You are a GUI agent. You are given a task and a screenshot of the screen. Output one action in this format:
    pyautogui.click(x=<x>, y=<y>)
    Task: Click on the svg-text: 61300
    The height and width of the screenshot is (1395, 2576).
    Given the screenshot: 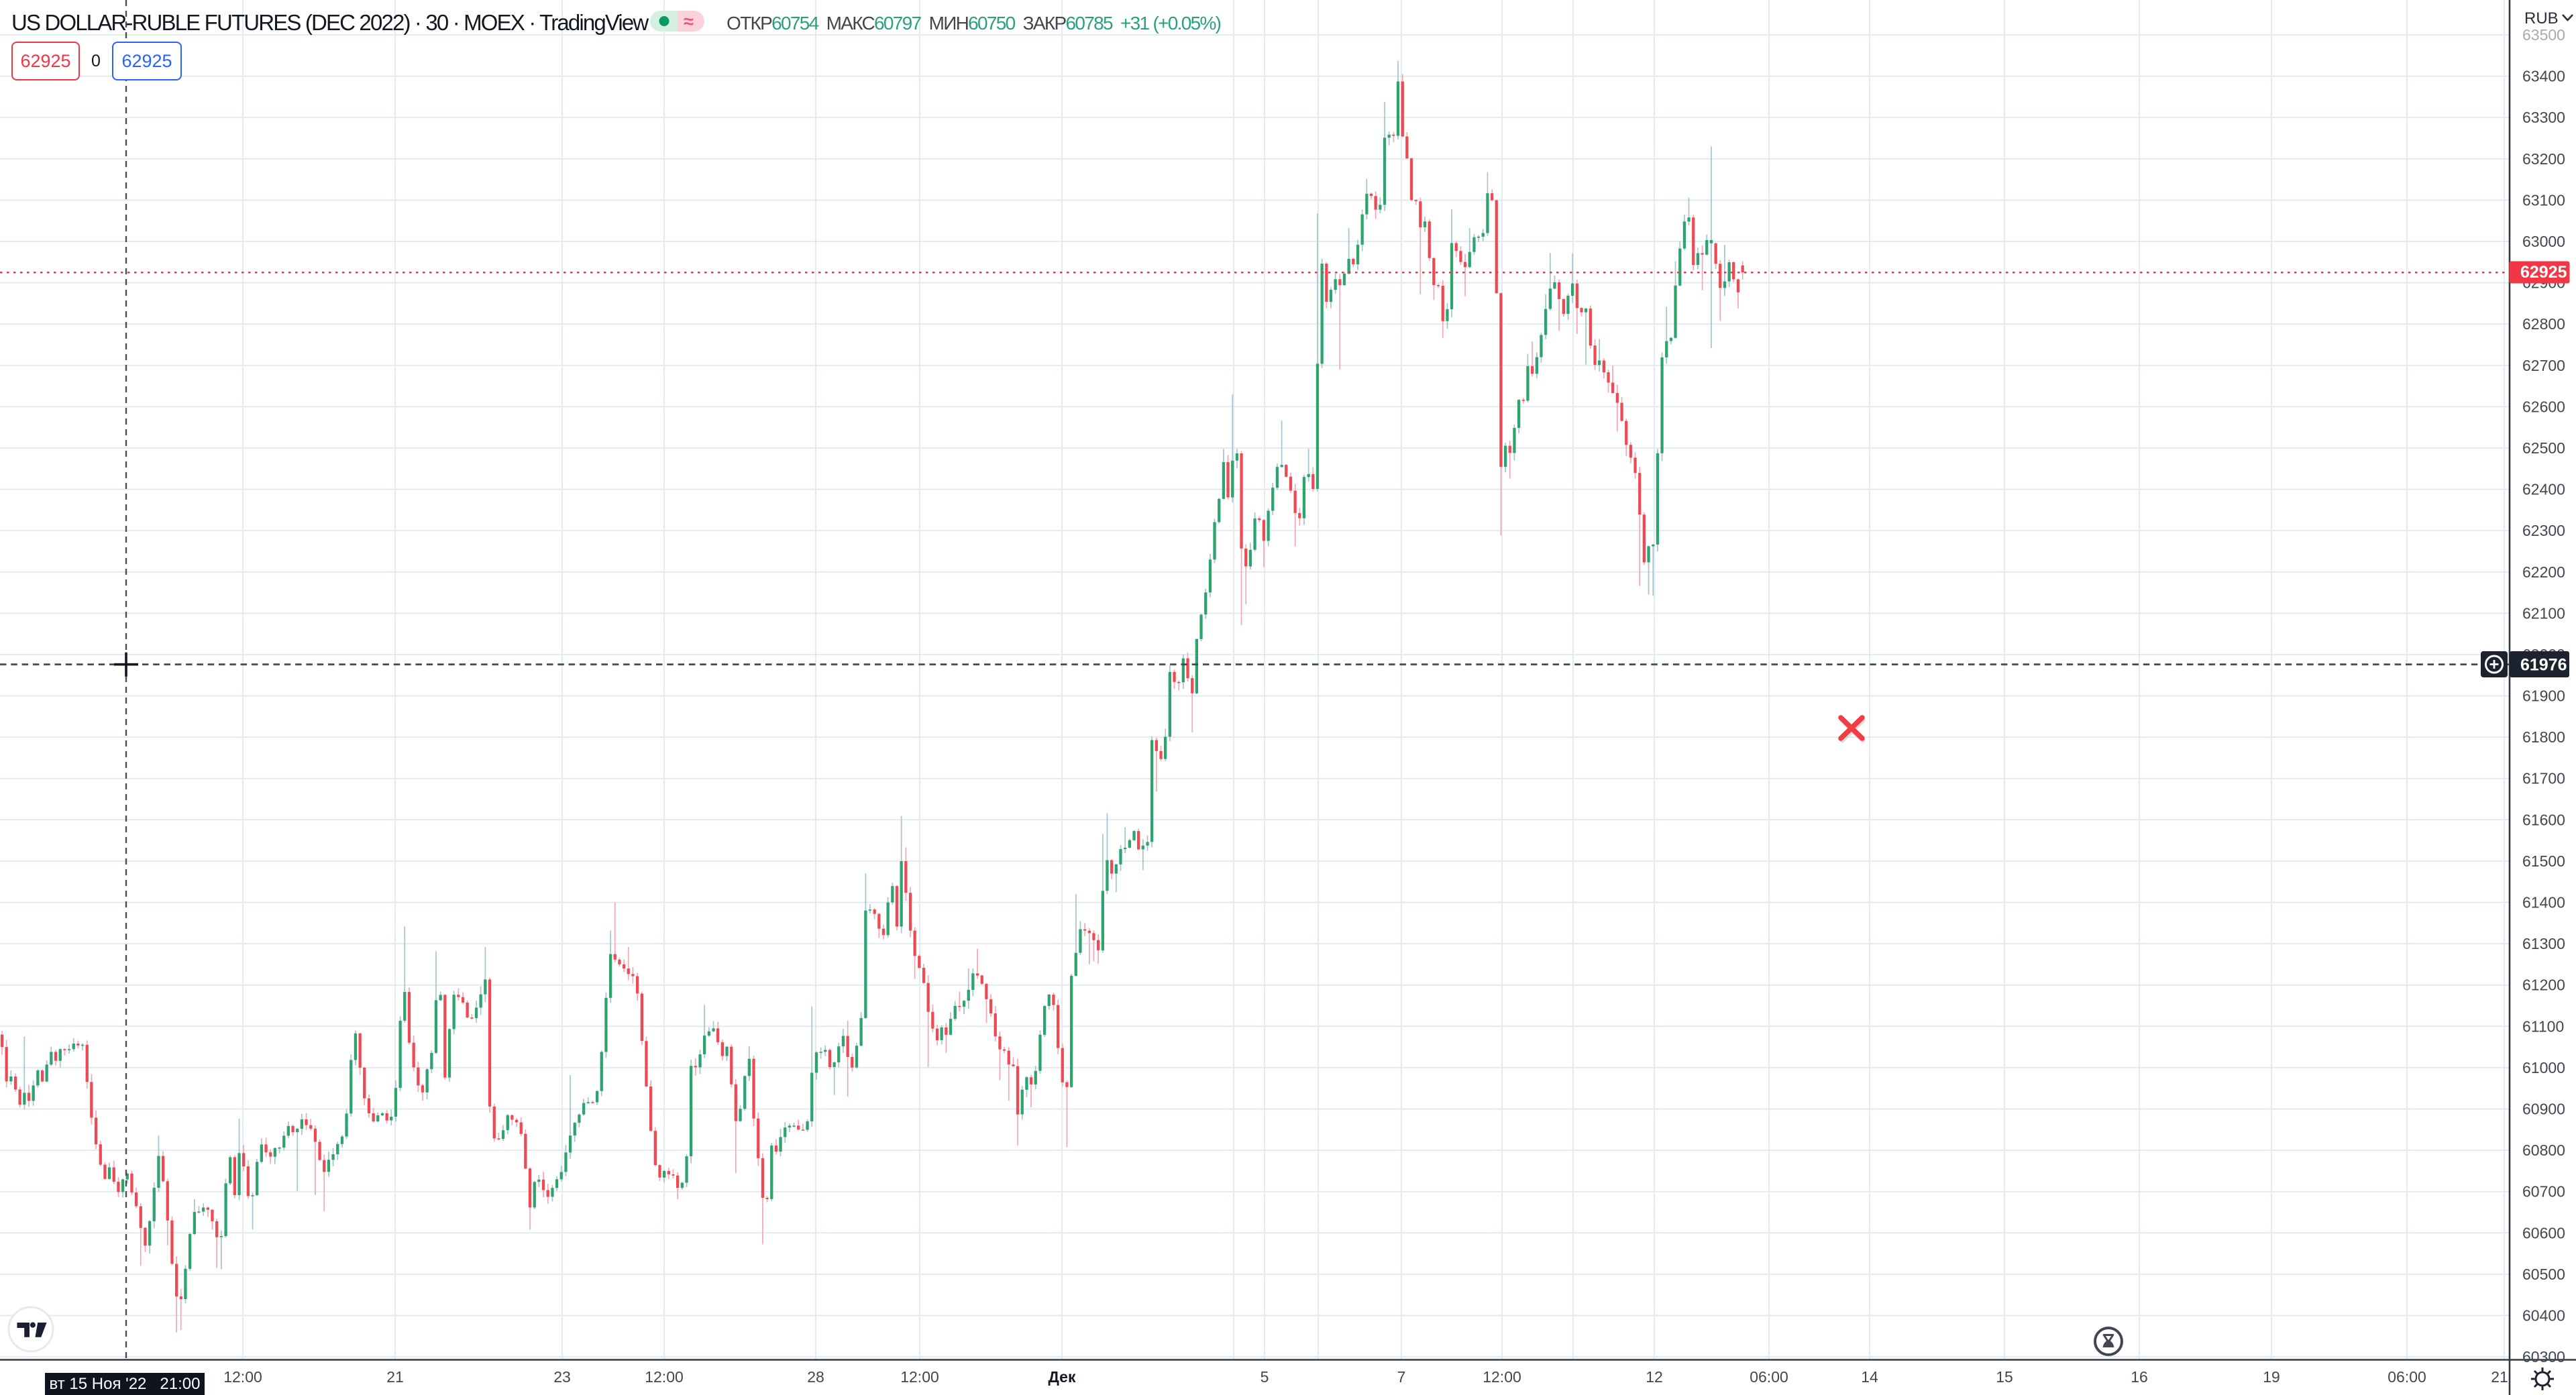 What is the action you would take?
    pyautogui.click(x=2543, y=943)
    